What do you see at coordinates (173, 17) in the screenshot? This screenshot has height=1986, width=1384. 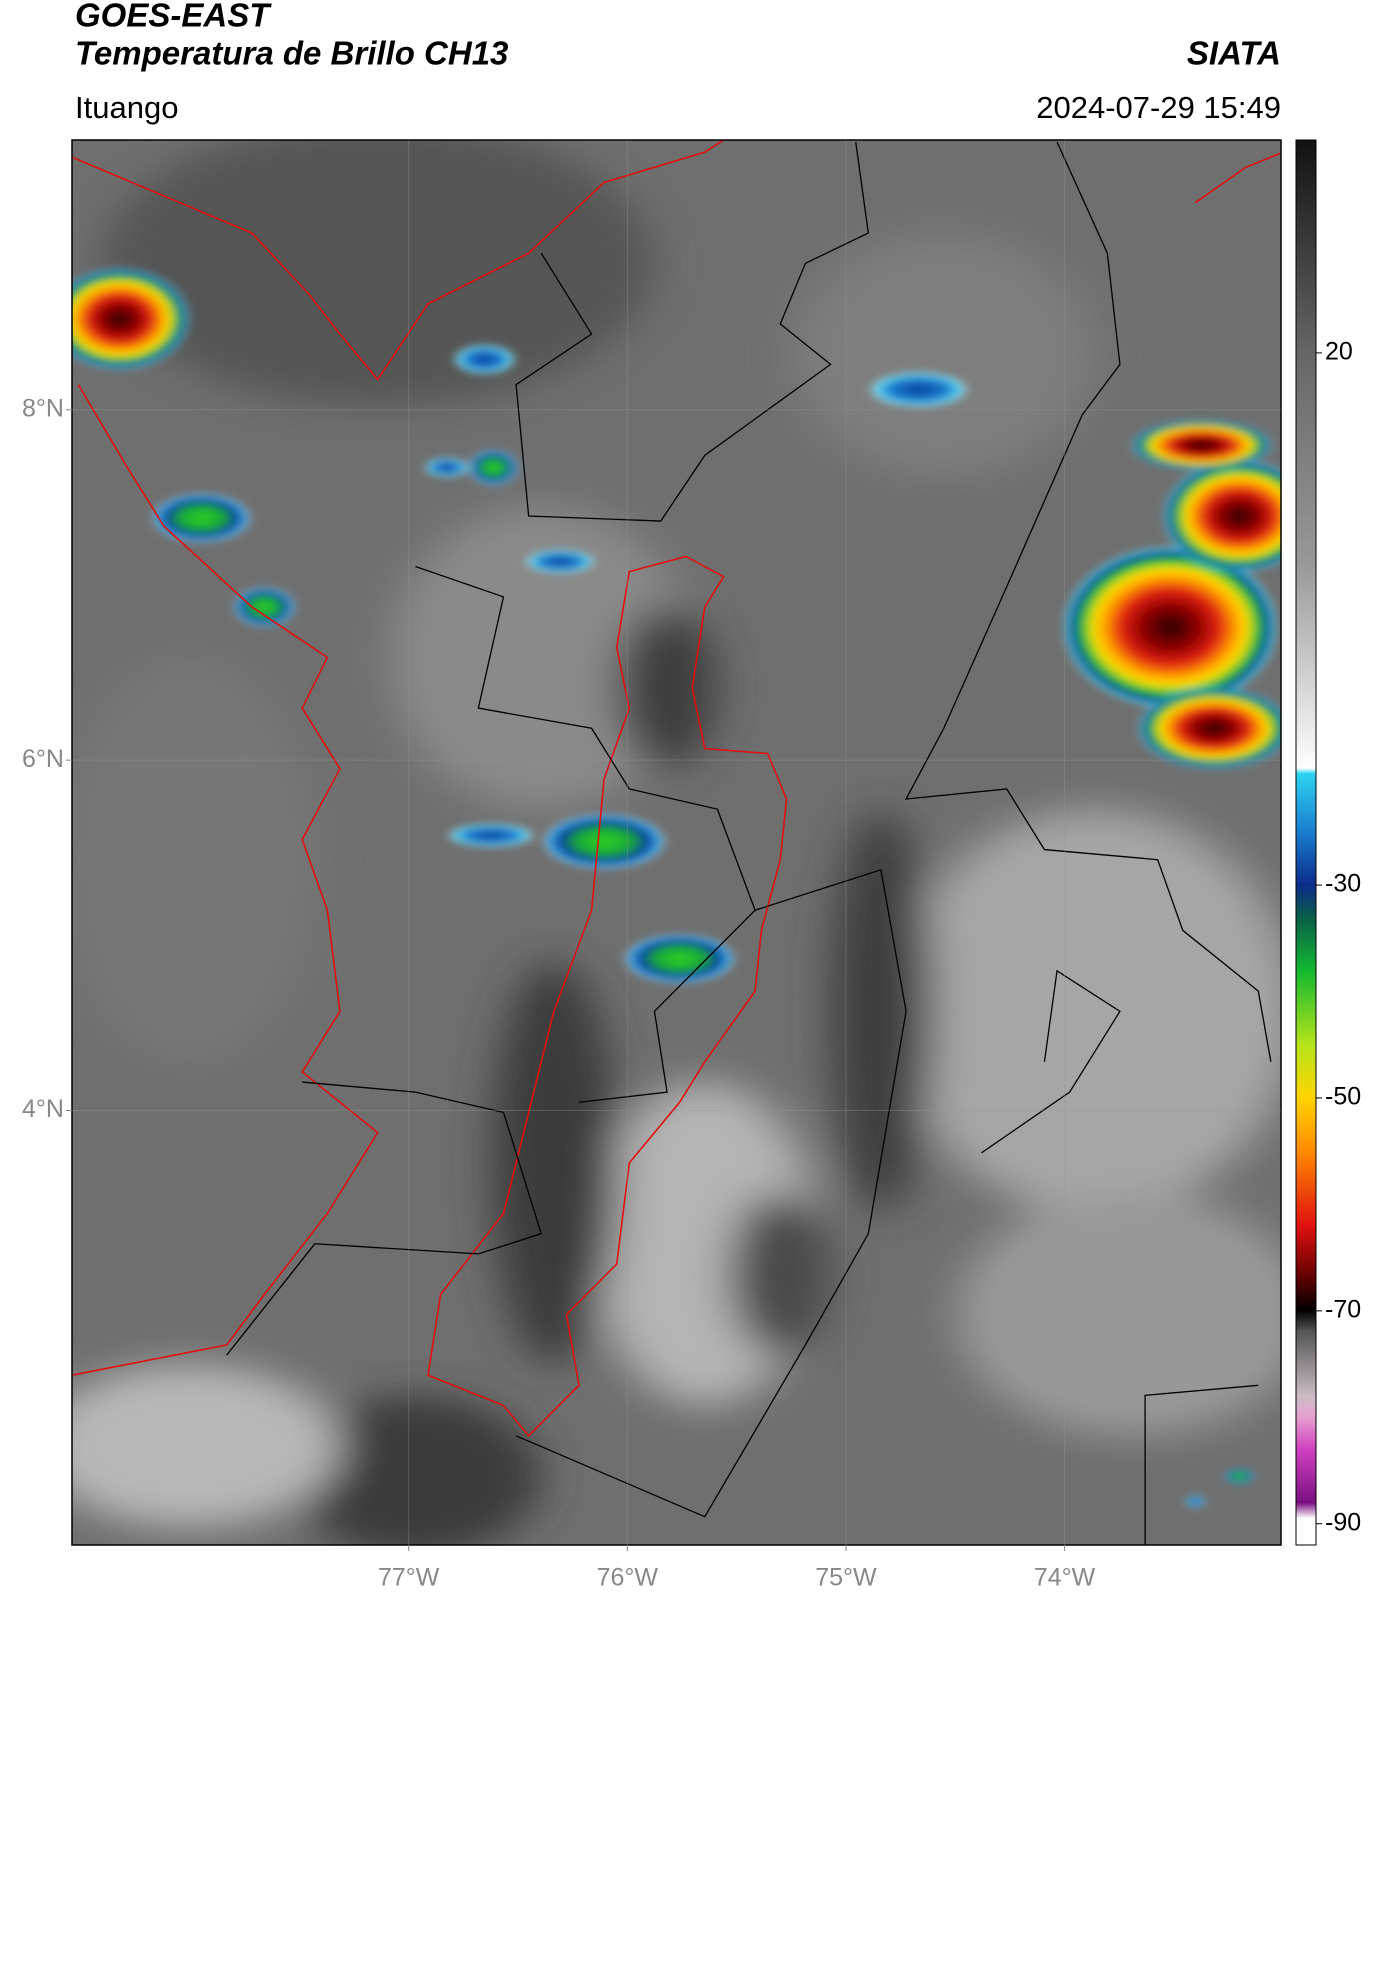 I see `title: GOES-EAST` at bounding box center [173, 17].